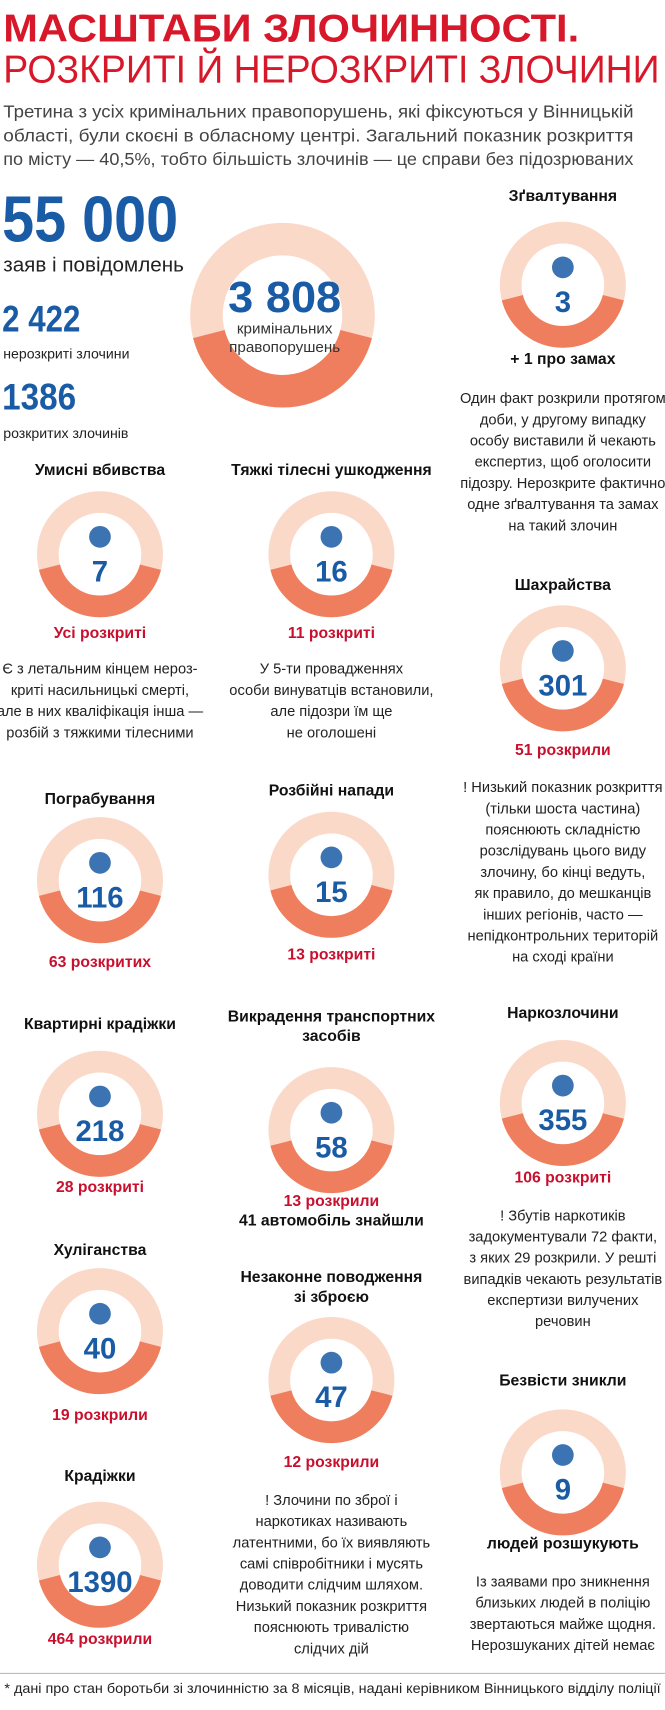  What do you see at coordinates (90, 218) in the screenshot?
I see `stat-number: 55 000` at bounding box center [90, 218].